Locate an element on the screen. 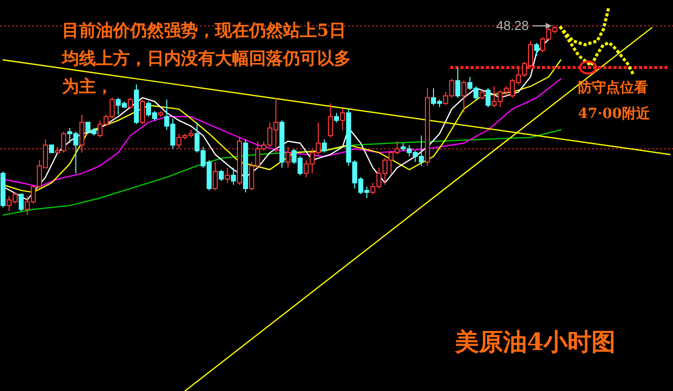  annotation: 防守点位看47·00附近 is located at coordinates (614, 100).